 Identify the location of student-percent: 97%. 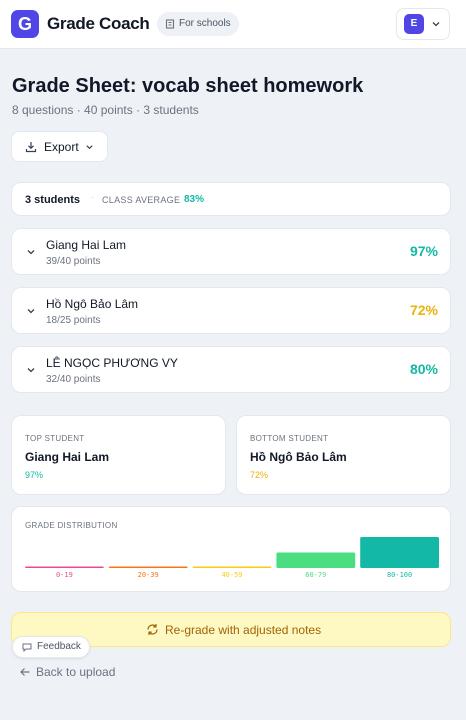
(423, 251).